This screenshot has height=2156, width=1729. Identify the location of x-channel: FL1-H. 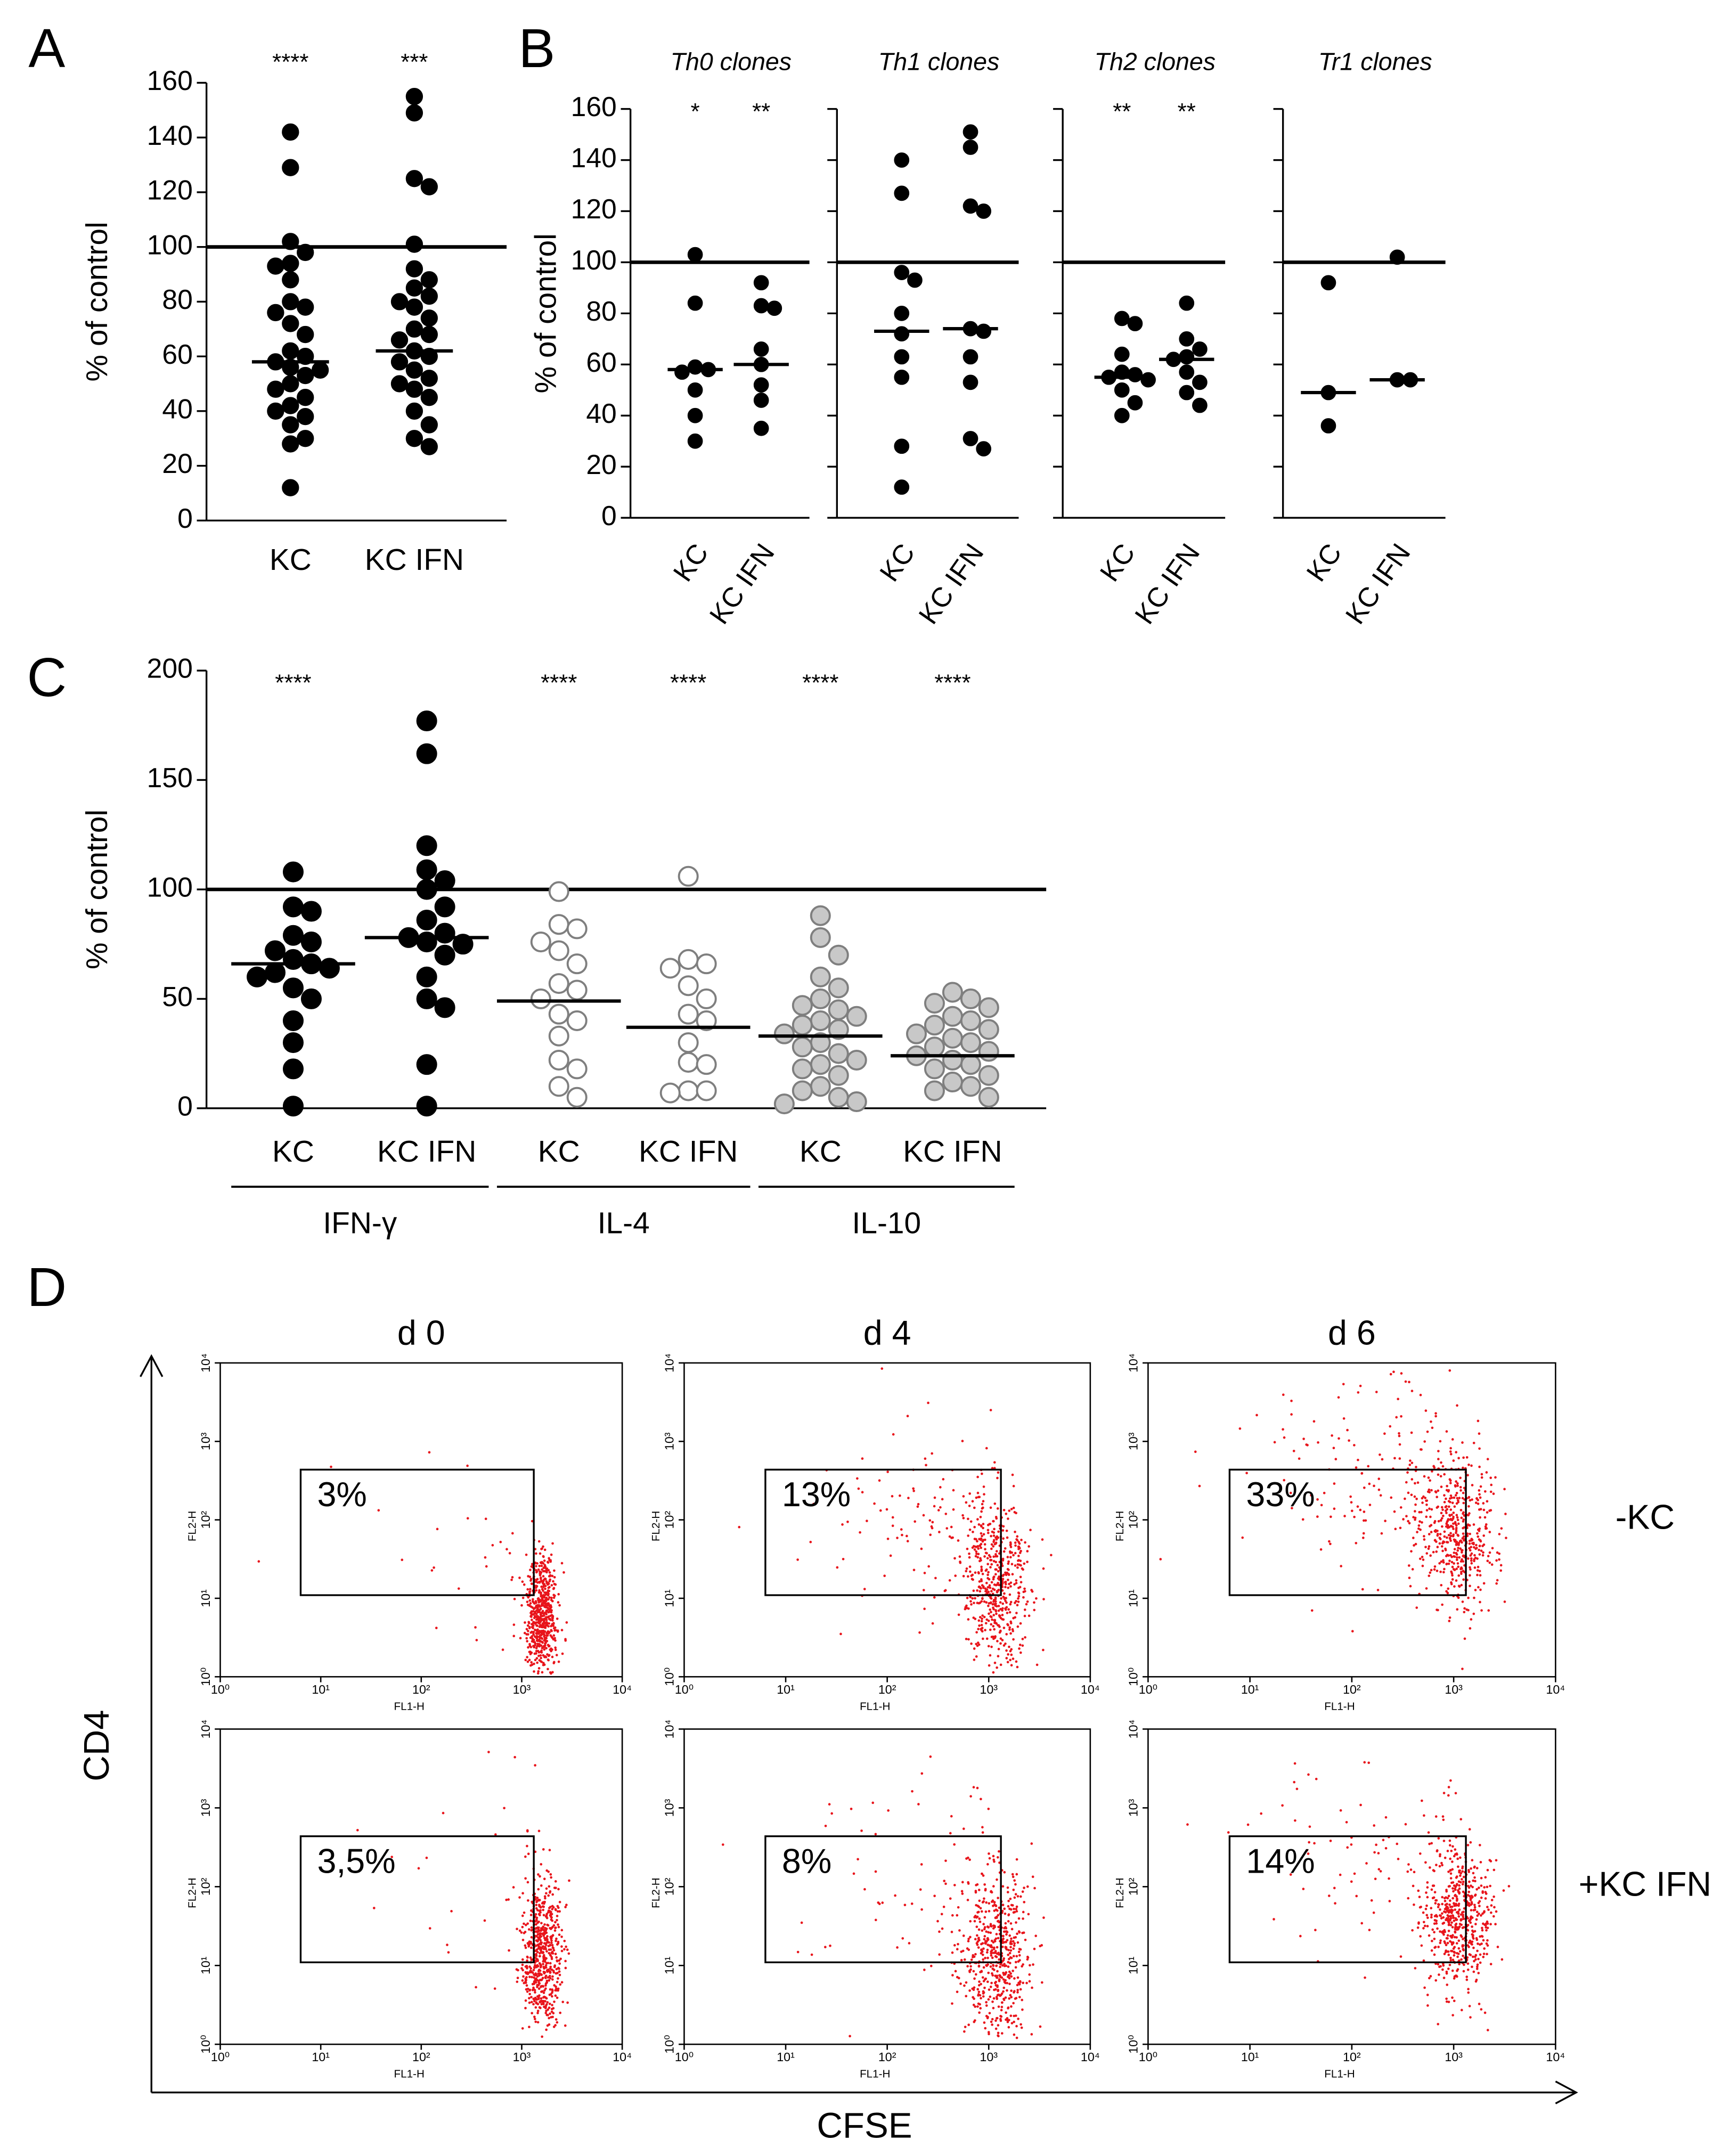
(875, 2074).